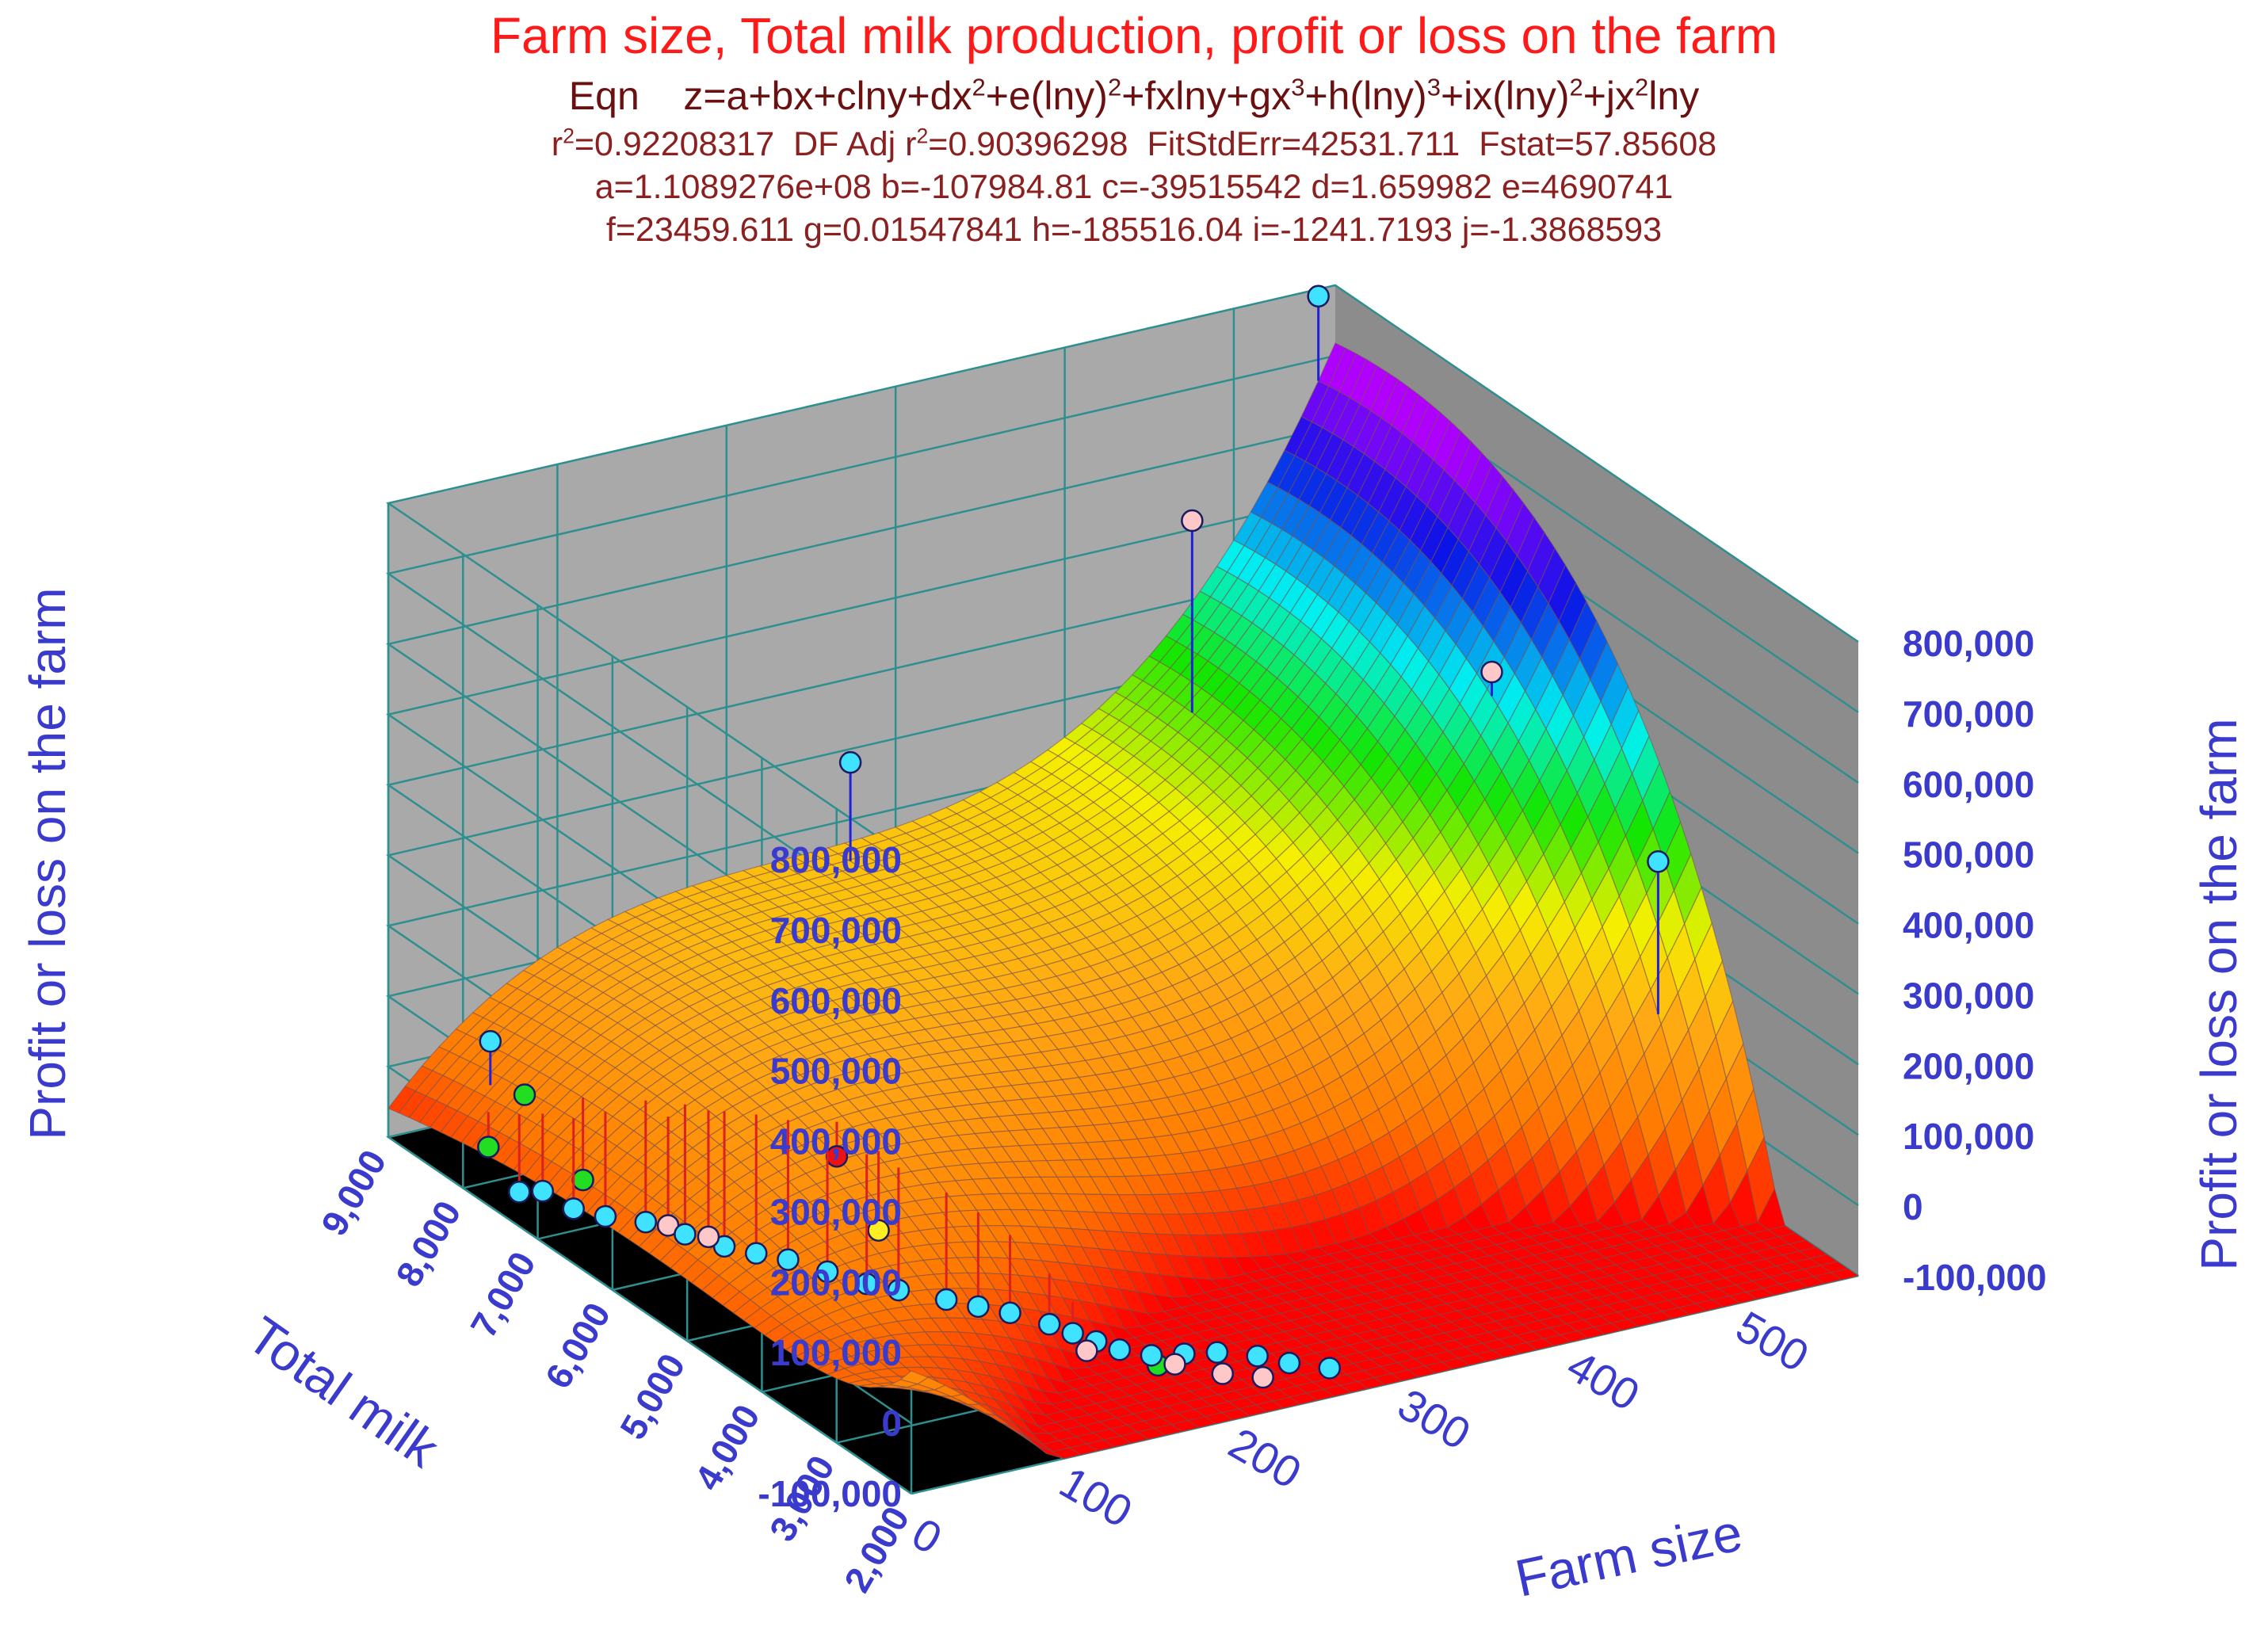 The width and height of the screenshot is (2268, 1630). What do you see at coordinates (1028, 144) in the screenshot?
I see `adj-r2-value: =0.90396298` at bounding box center [1028, 144].